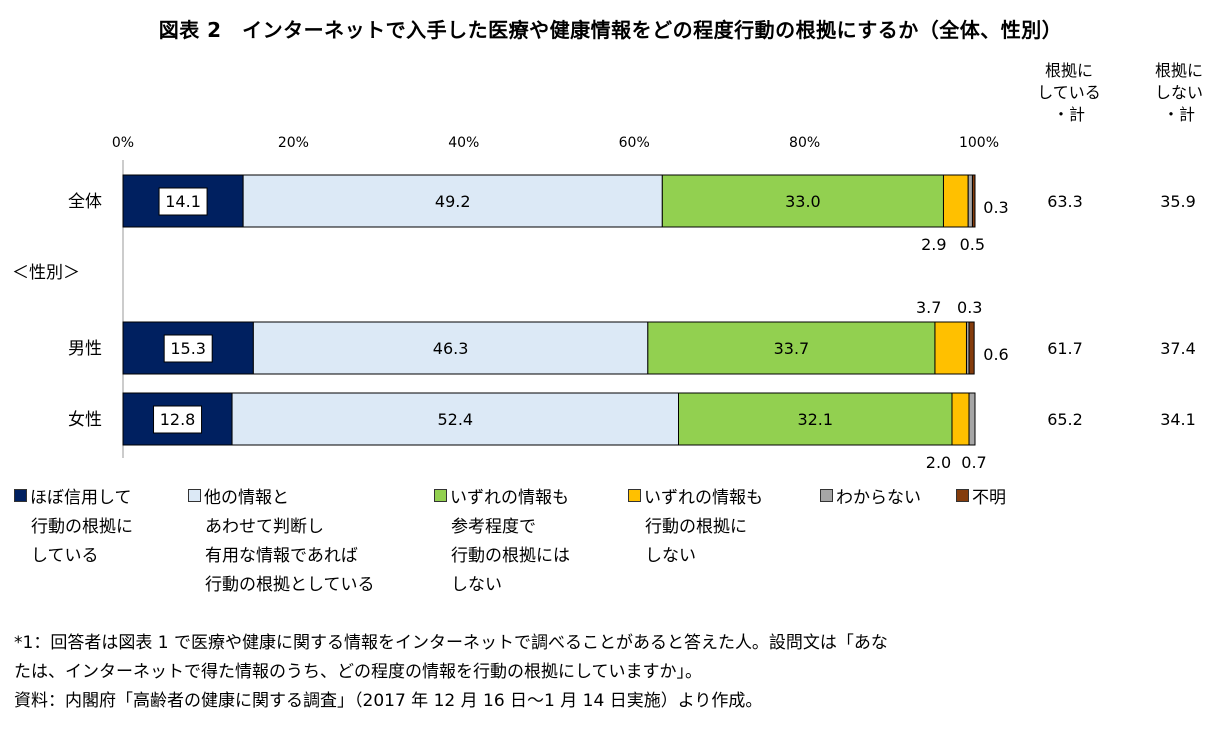  I want to click on value-label: 0.7, so click(973, 462).